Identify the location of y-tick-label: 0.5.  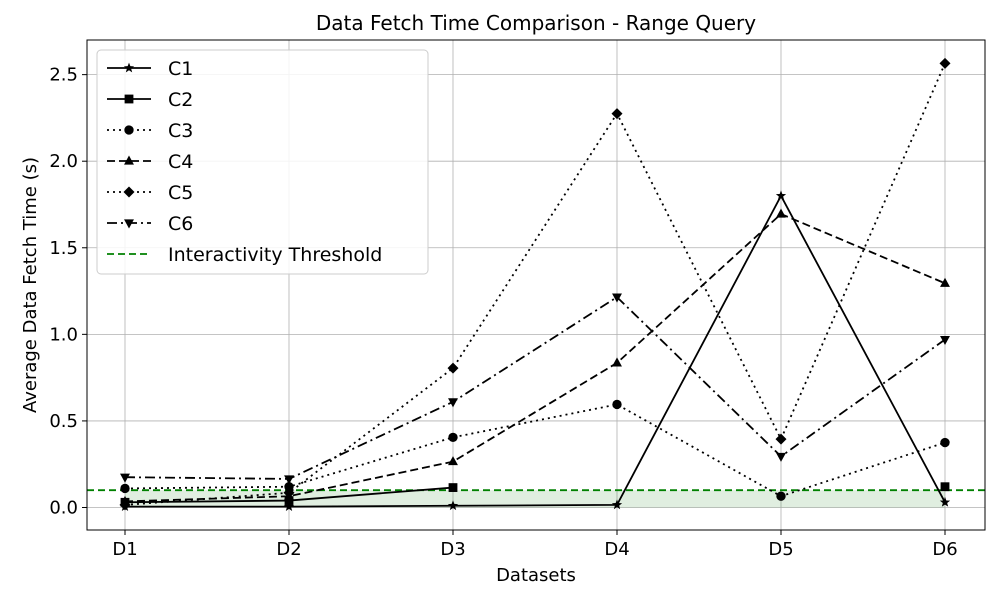
(63, 421).